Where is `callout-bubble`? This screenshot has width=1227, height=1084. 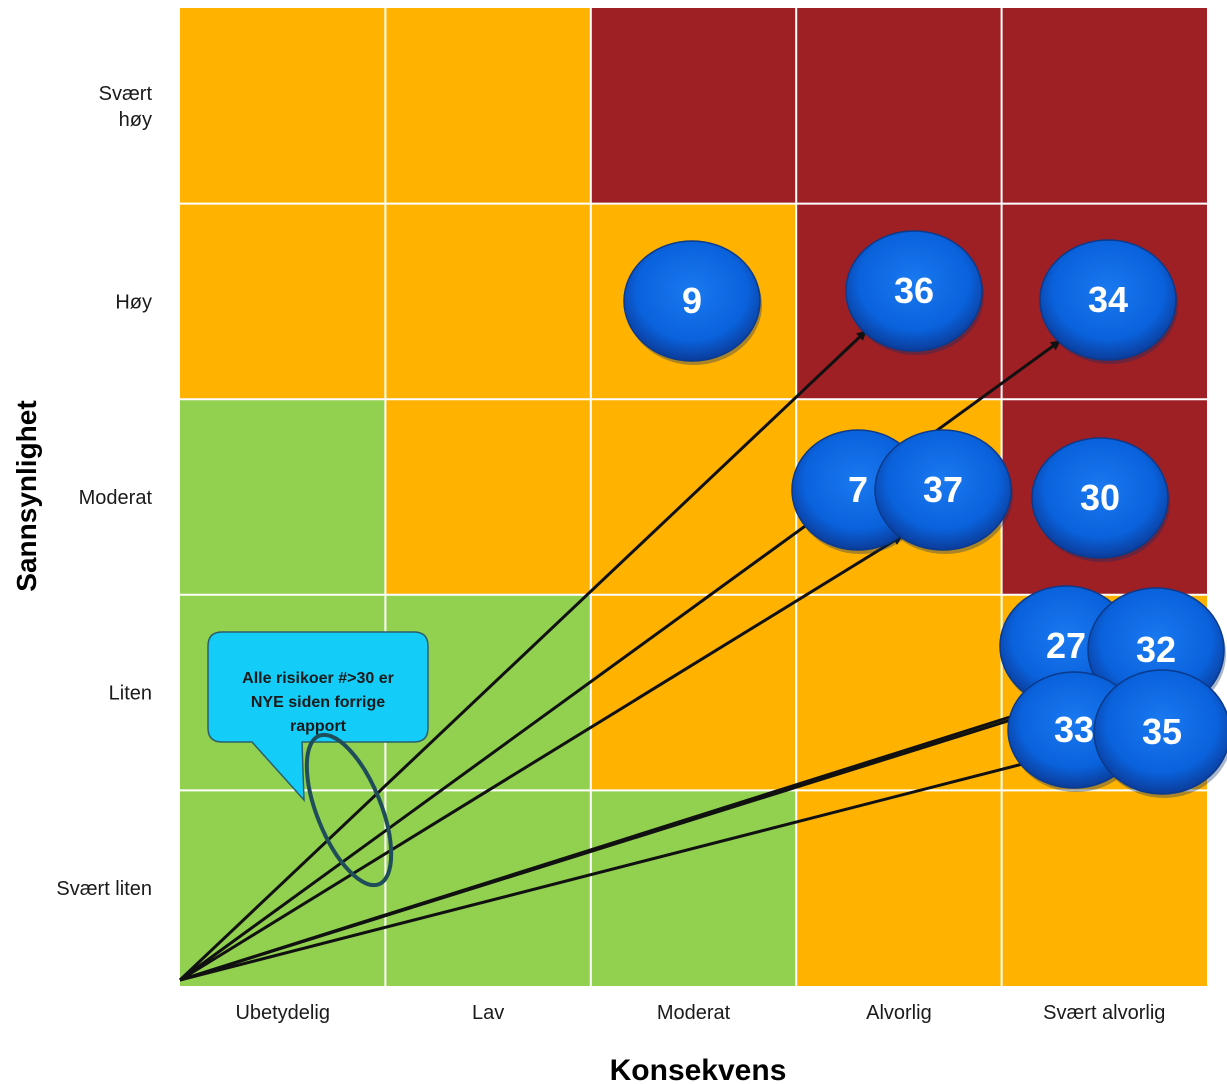
callout-bubble is located at coordinates (318, 717).